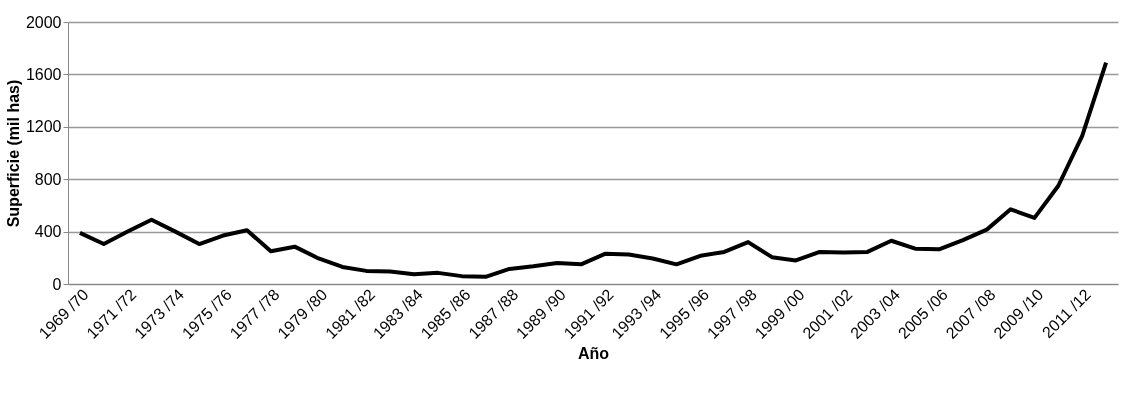 This screenshot has height=415, width=1146. Describe the element at coordinates (43, 22) in the screenshot. I see `y-tick-label: 2000` at that location.